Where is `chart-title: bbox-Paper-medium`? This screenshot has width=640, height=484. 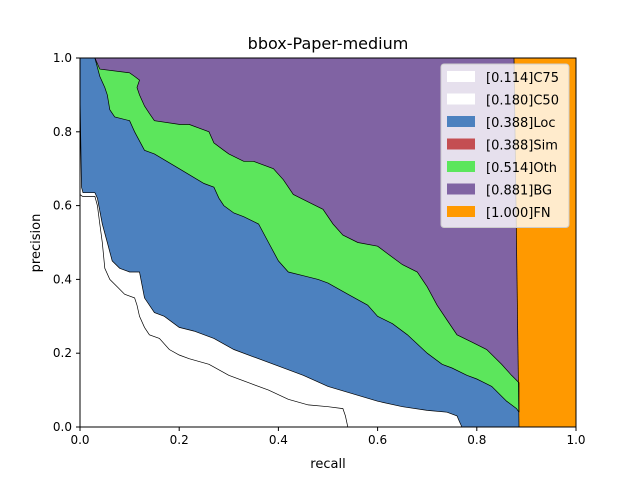
chart-title: bbox-Paper-medium is located at coordinates (328, 43).